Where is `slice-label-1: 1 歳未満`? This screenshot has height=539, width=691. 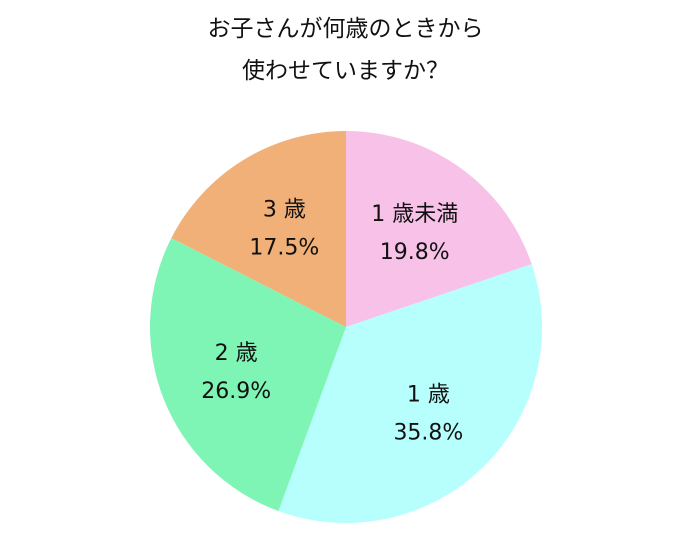
slice-label-1: 1 歳未満 is located at coordinates (414, 214).